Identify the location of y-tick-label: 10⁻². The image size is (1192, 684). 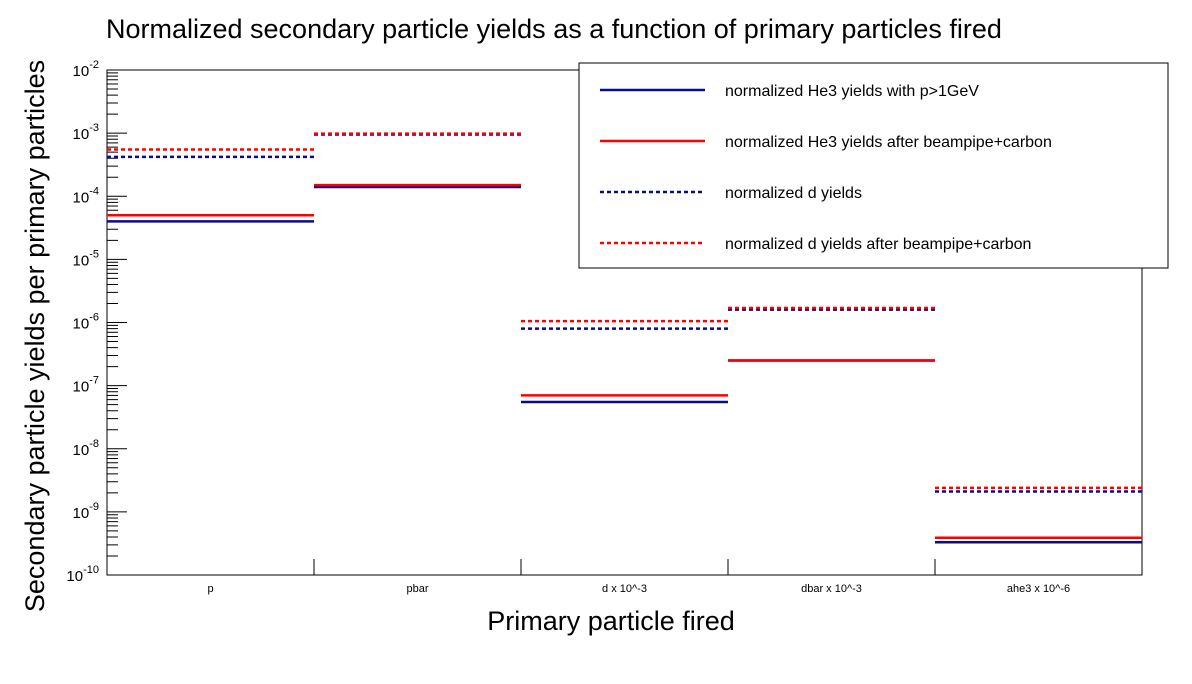
(86, 69).